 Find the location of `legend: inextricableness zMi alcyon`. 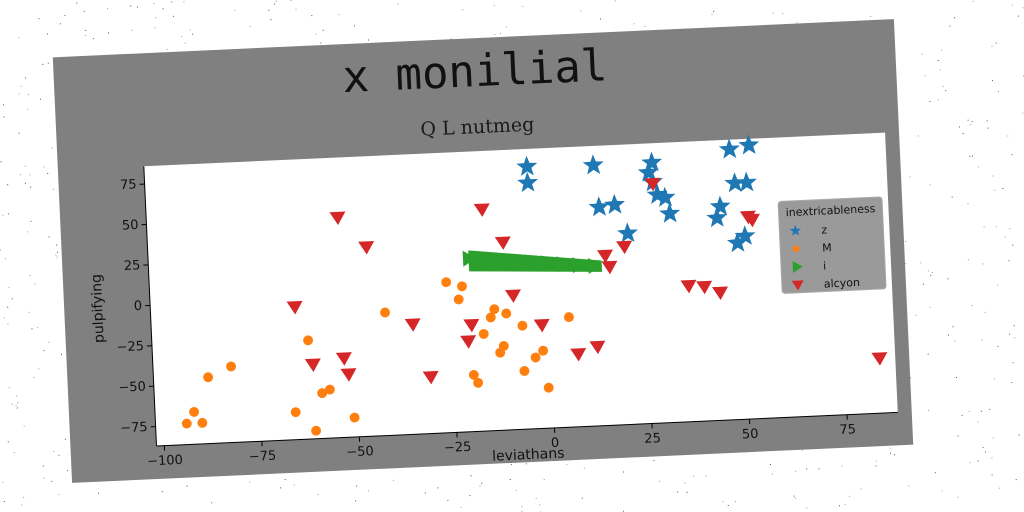

legend: inextricableness zMi alcyon is located at coordinates (832, 245).